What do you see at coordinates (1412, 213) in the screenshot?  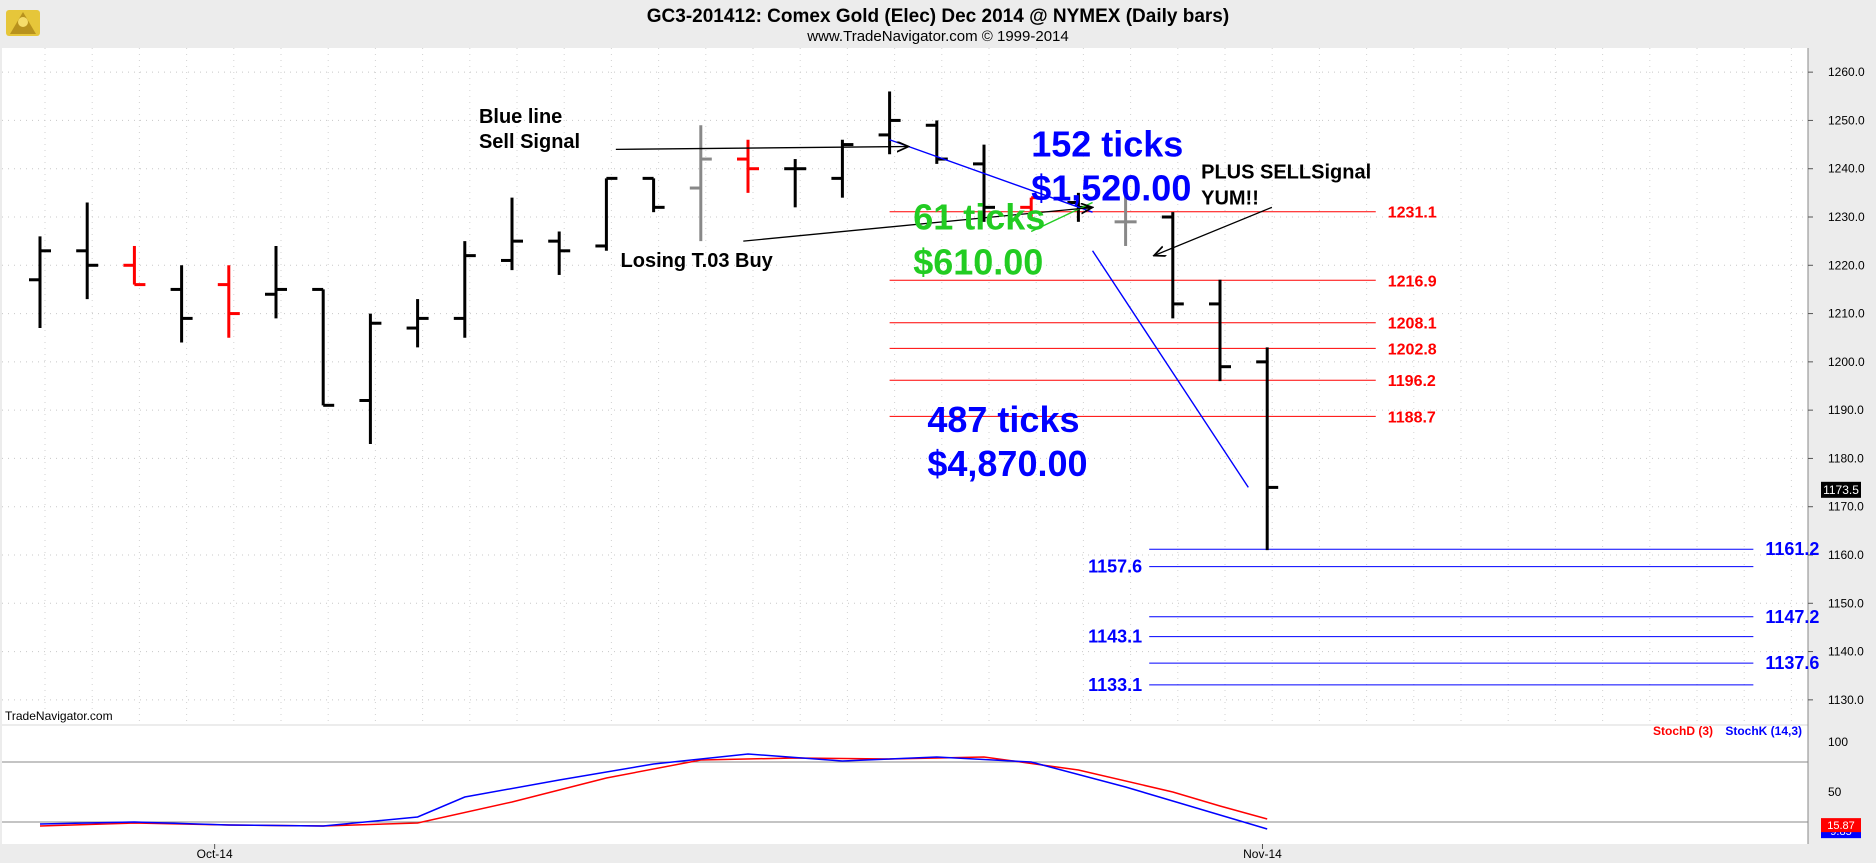 I see `level-label: 1231.1` at bounding box center [1412, 213].